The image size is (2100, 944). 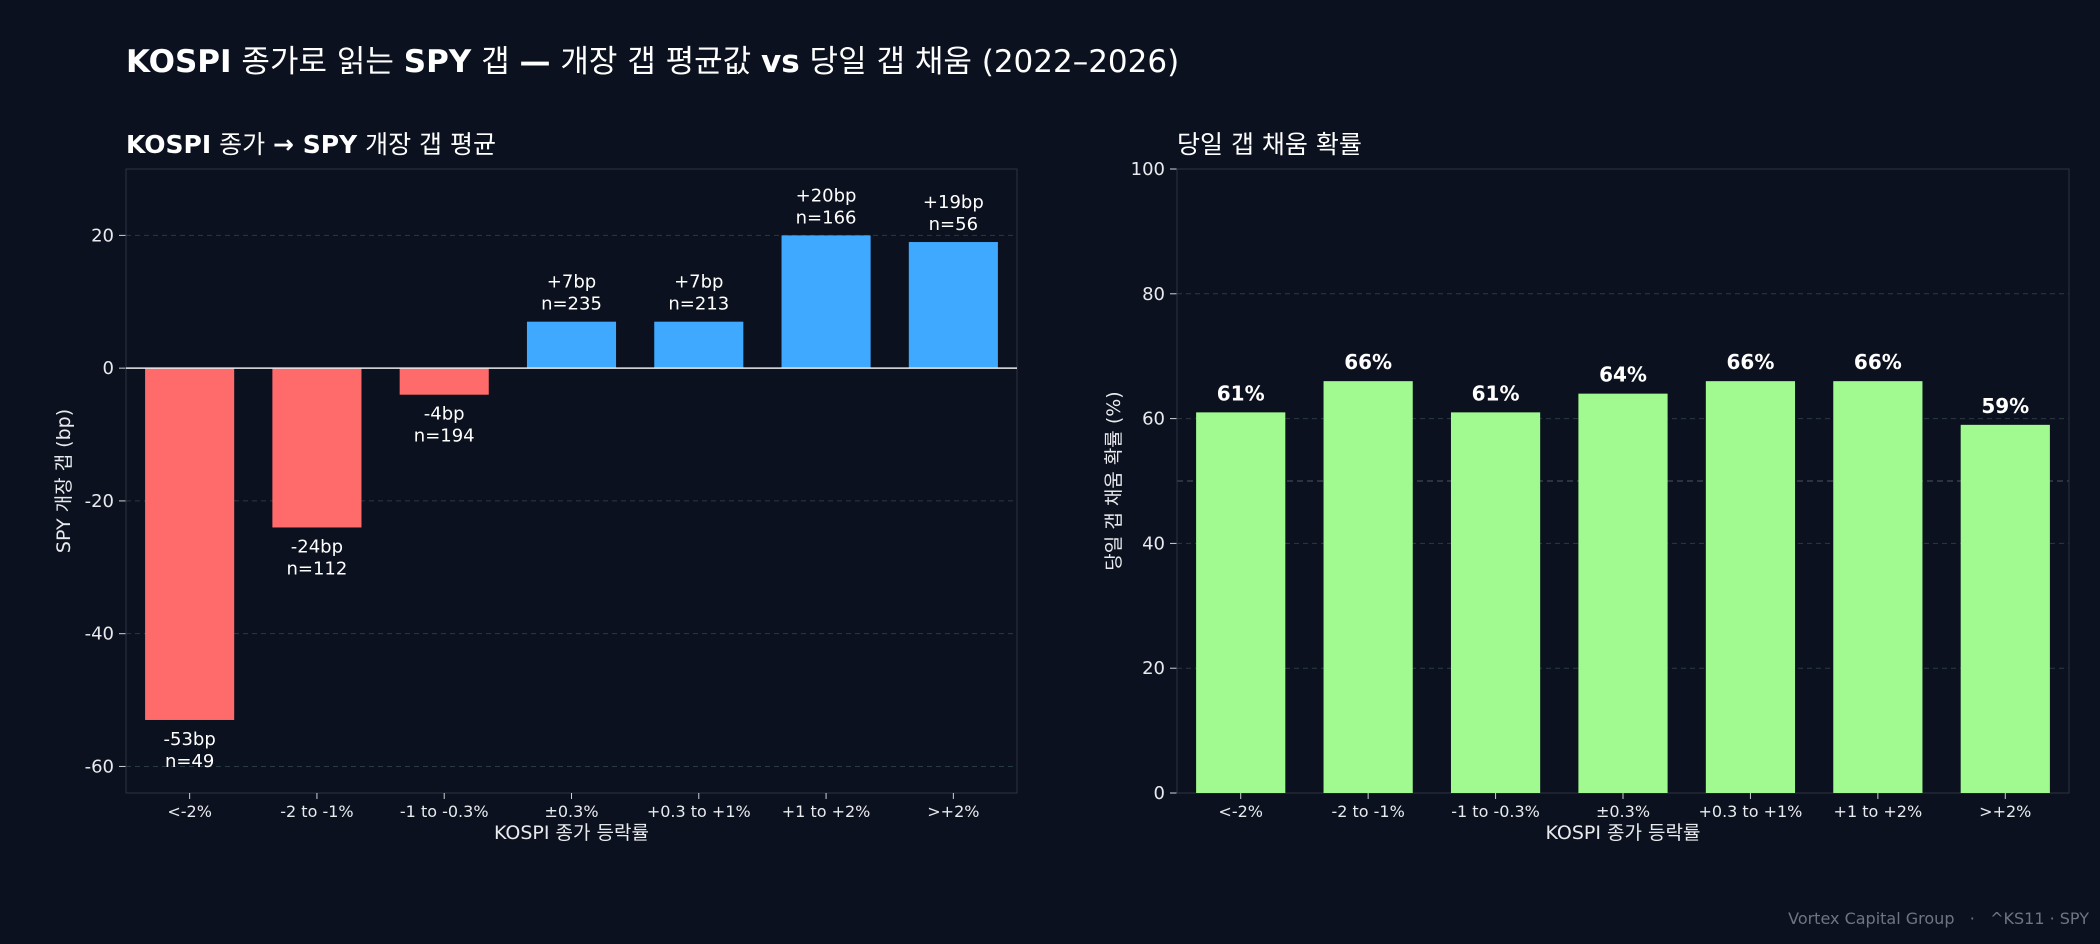 I want to click on footer-brand: Vortex Capital Group, so click(x=1871, y=918).